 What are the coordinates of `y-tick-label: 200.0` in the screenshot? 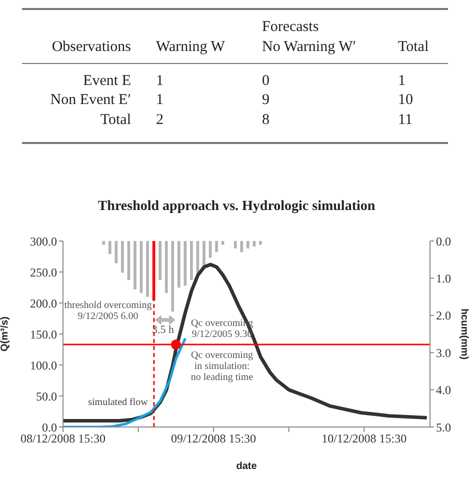 It's located at (43, 303).